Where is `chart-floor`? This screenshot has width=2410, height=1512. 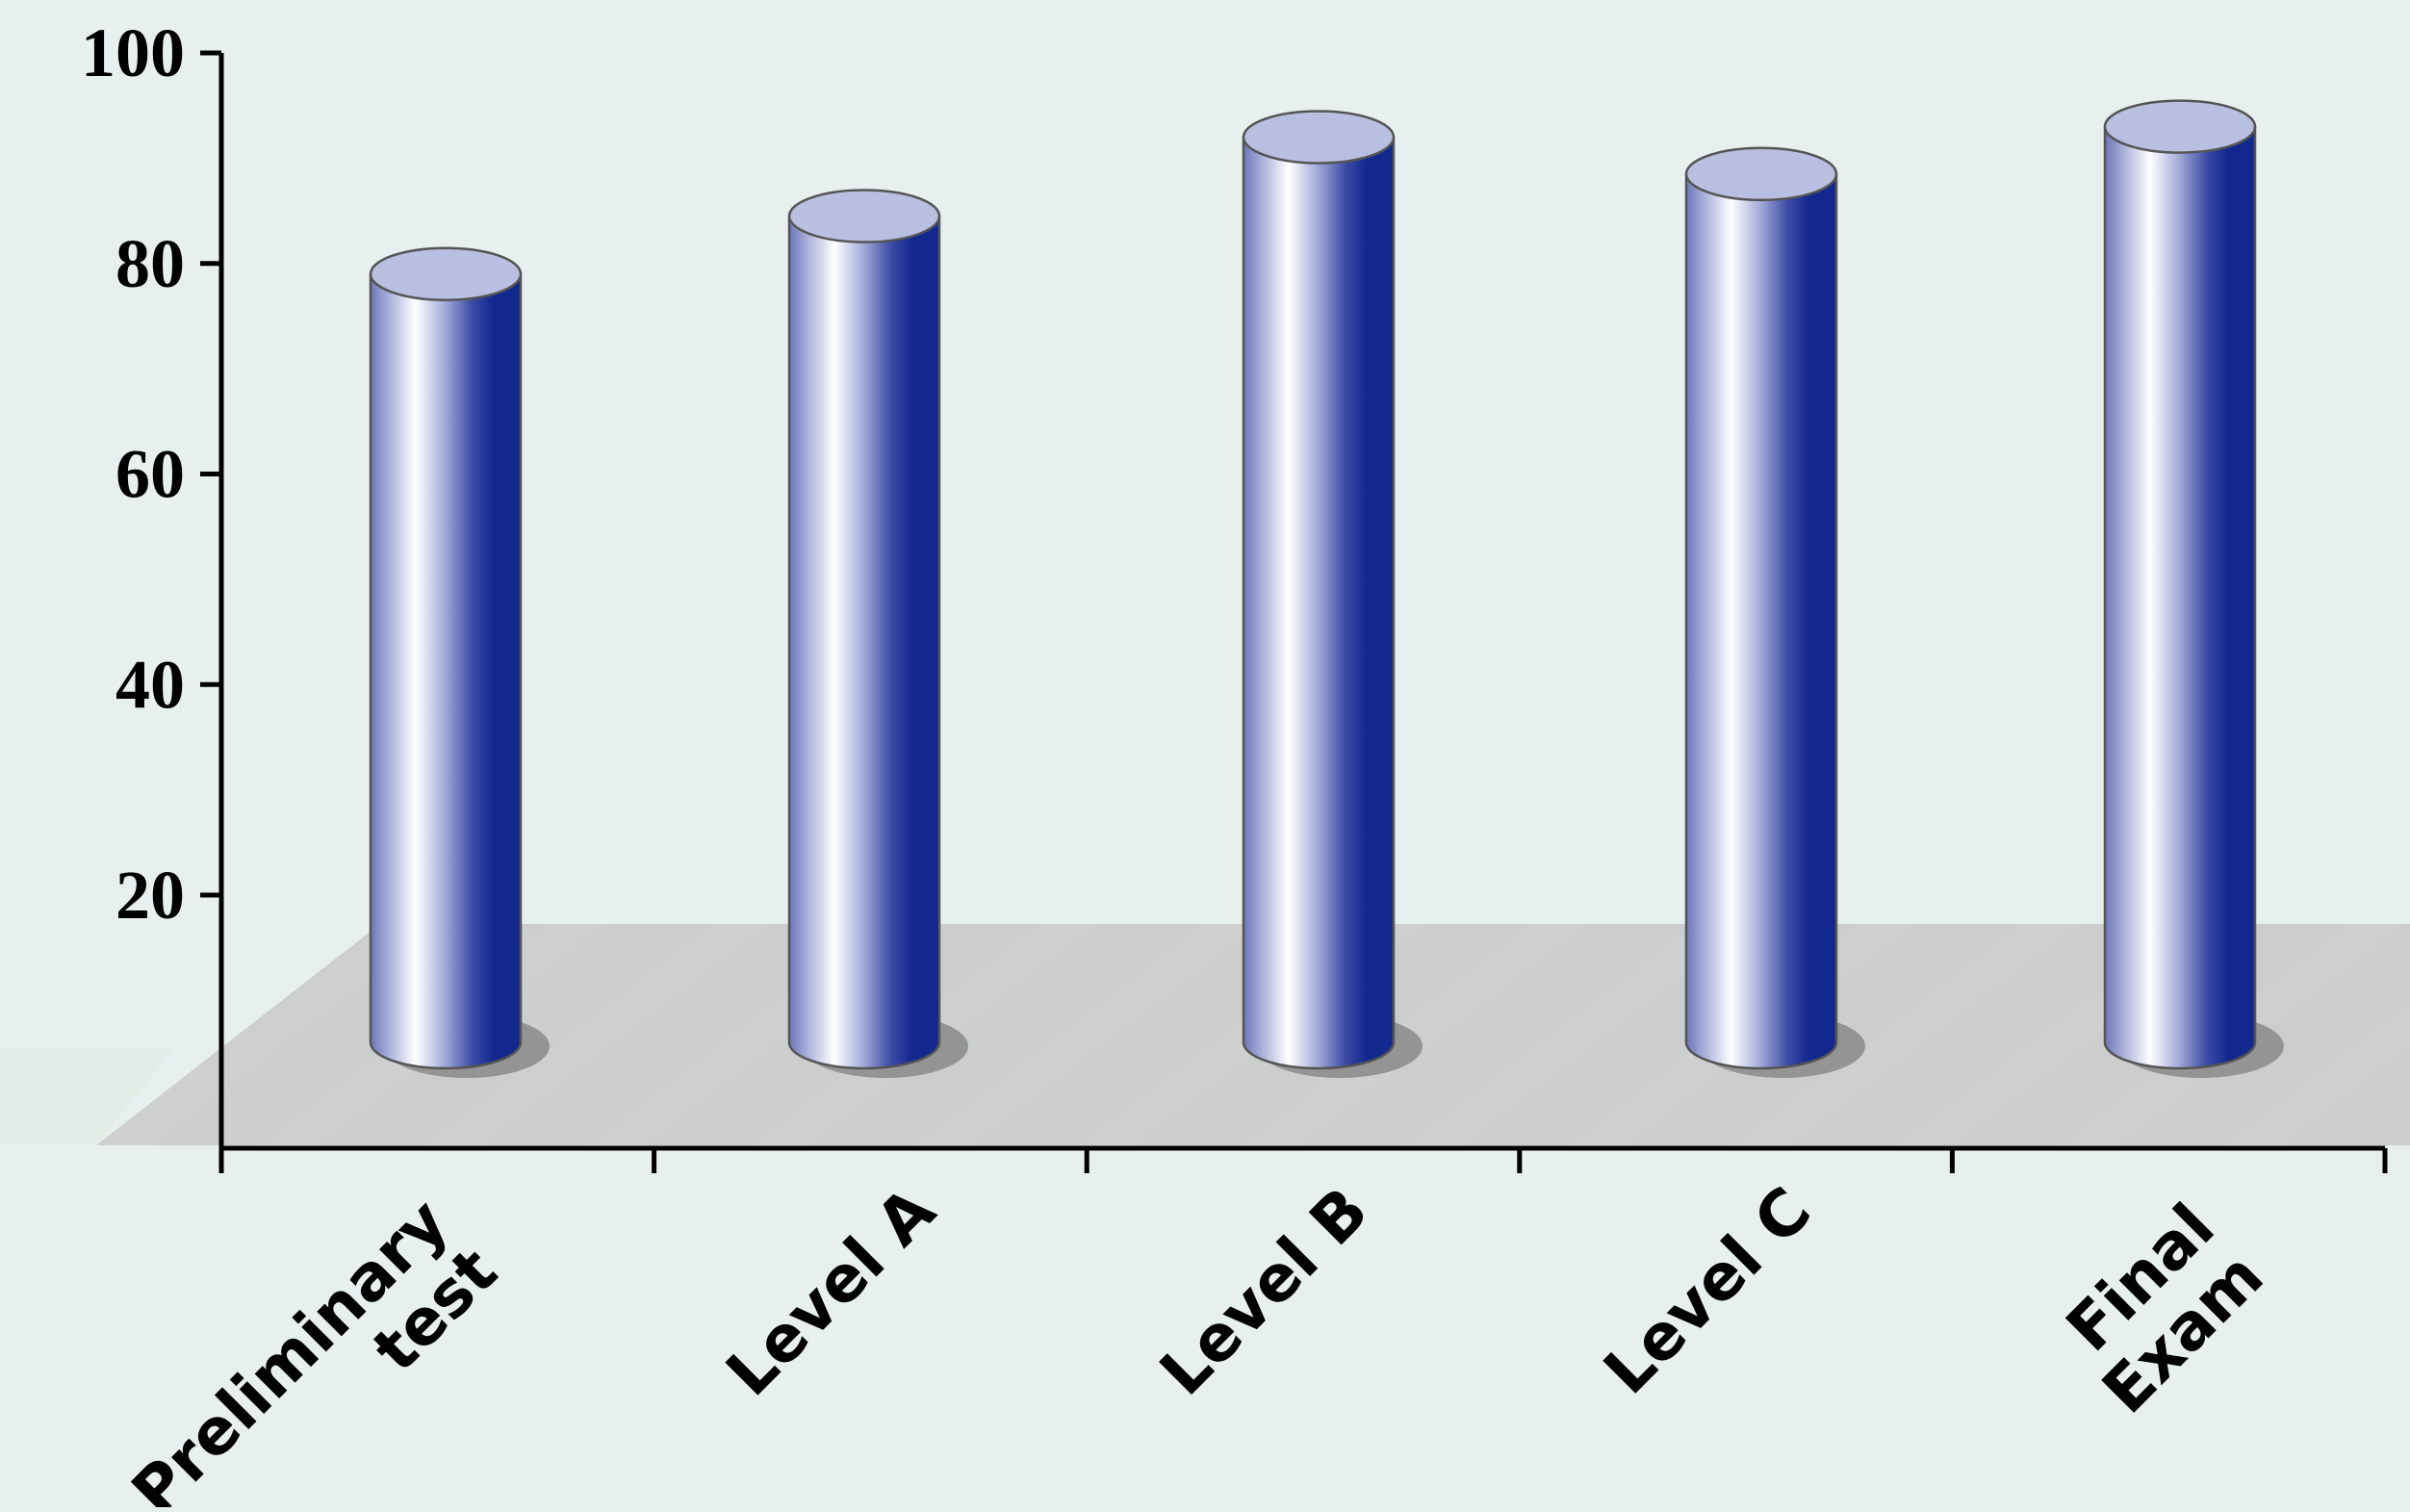 chart-floor is located at coordinates (1205, 1034).